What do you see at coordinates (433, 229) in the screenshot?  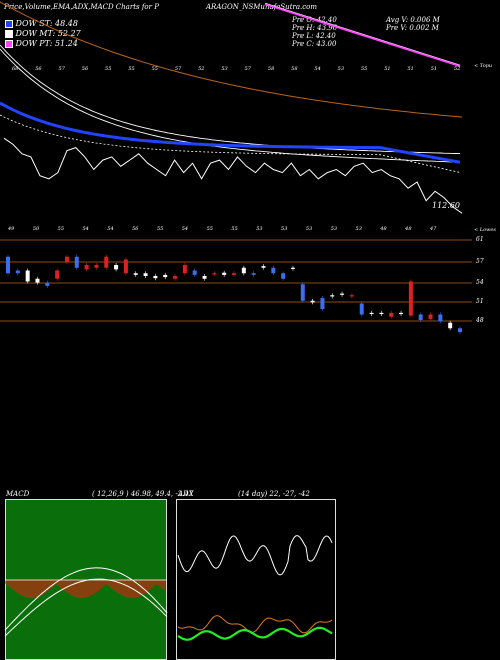 I see `bottom-tick-label: 47` at bounding box center [433, 229].